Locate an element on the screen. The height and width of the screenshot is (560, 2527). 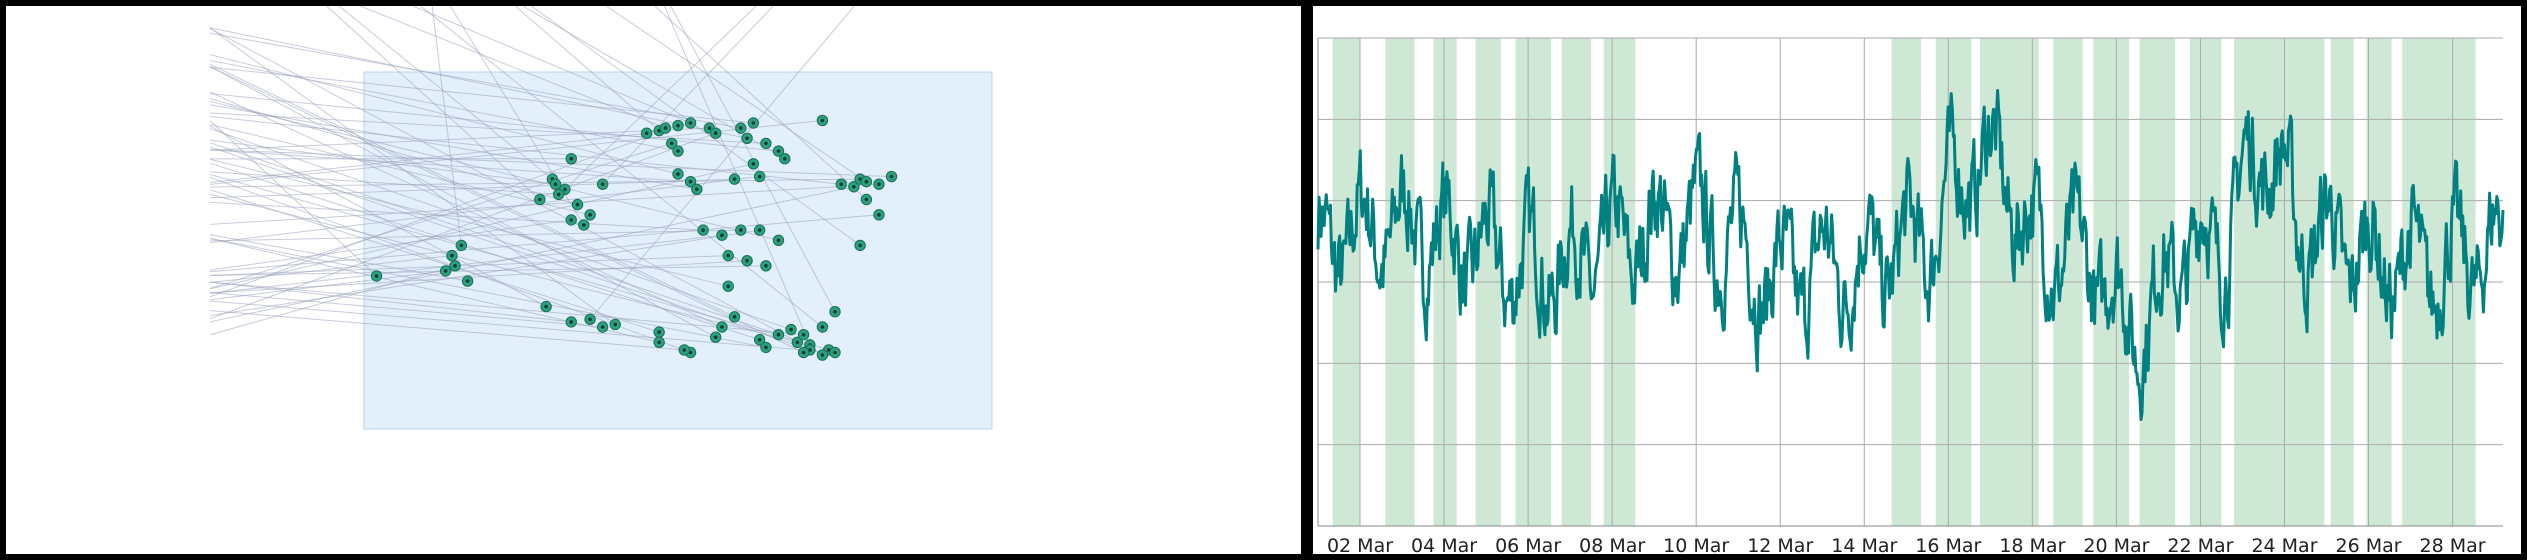
x-tick-label: 14 Mar is located at coordinates (1864, 544).